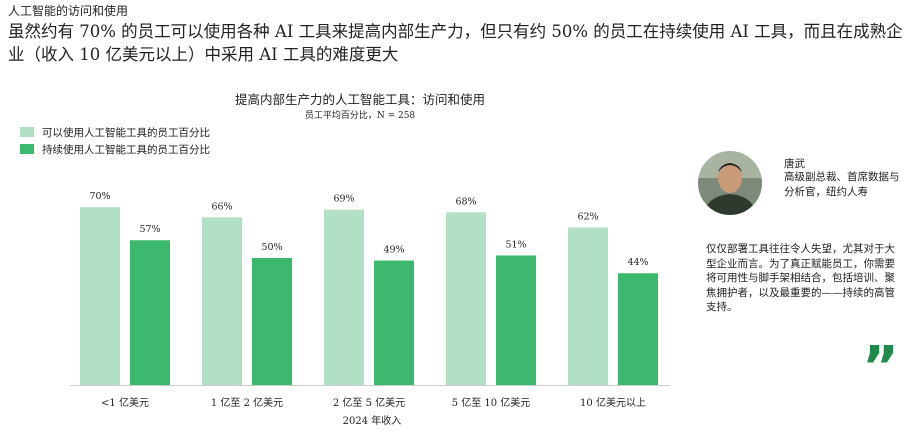  I want to click on profile-name: 唐武, so click(794, 164).